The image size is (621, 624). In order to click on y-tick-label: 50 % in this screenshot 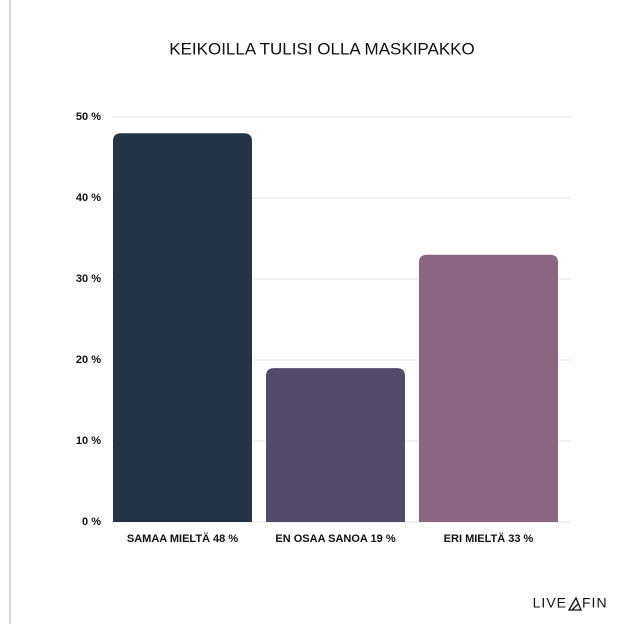, I will do `click(88, 117)`.